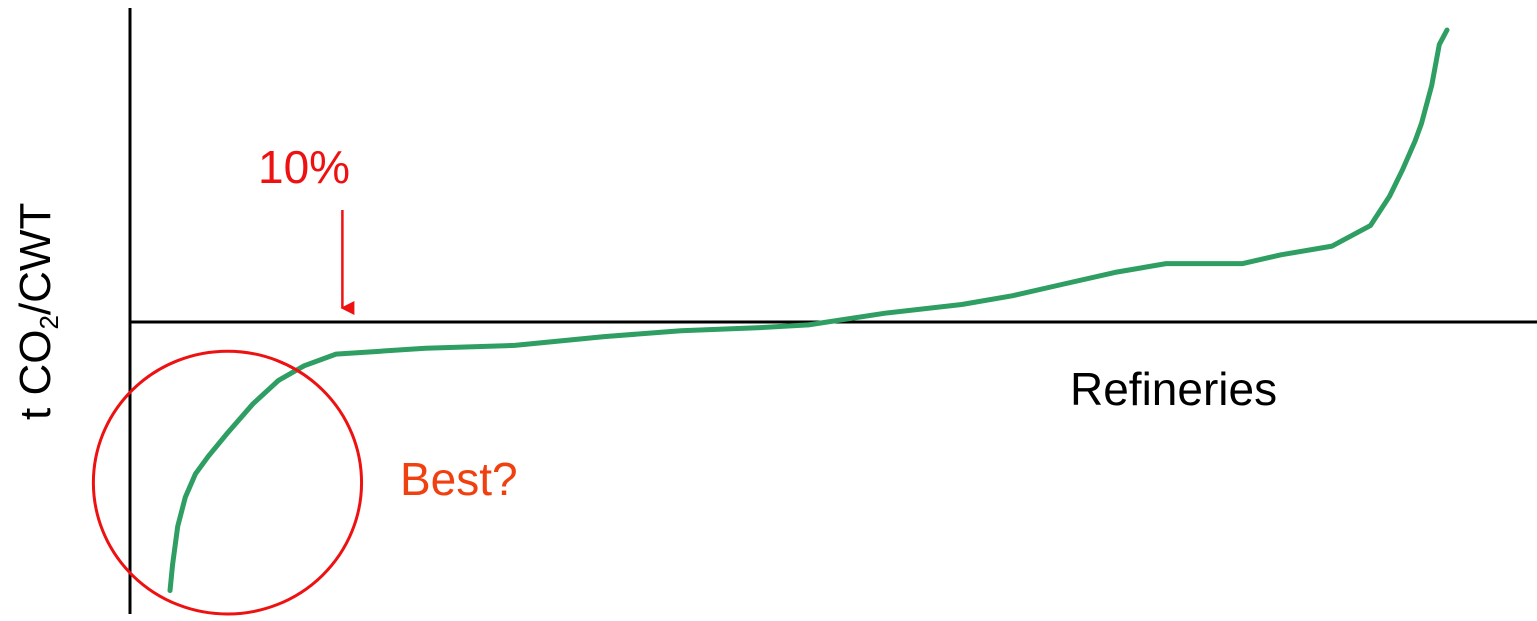 The image size is (1537, 621). Describe the element at coordinates (49, 322) in the screenshot. I see `y-axis-label-subscript: 2` at that location.